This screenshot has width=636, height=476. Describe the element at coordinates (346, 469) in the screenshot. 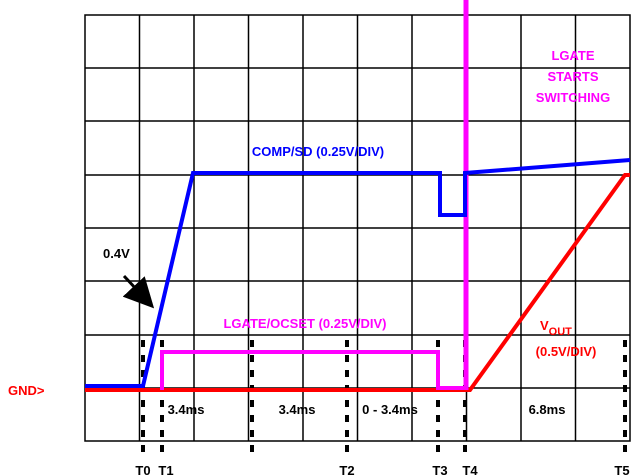

I see `time-label: T2` at that location.